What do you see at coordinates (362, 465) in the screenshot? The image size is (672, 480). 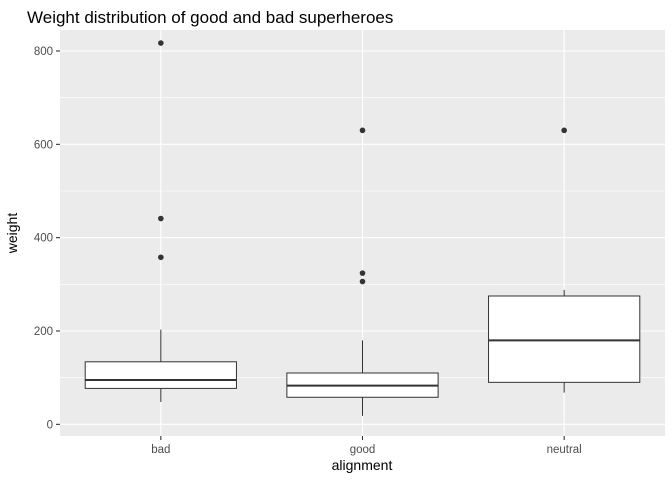 I see `x-axis-title: alignment` at bounding box center [362, 465].